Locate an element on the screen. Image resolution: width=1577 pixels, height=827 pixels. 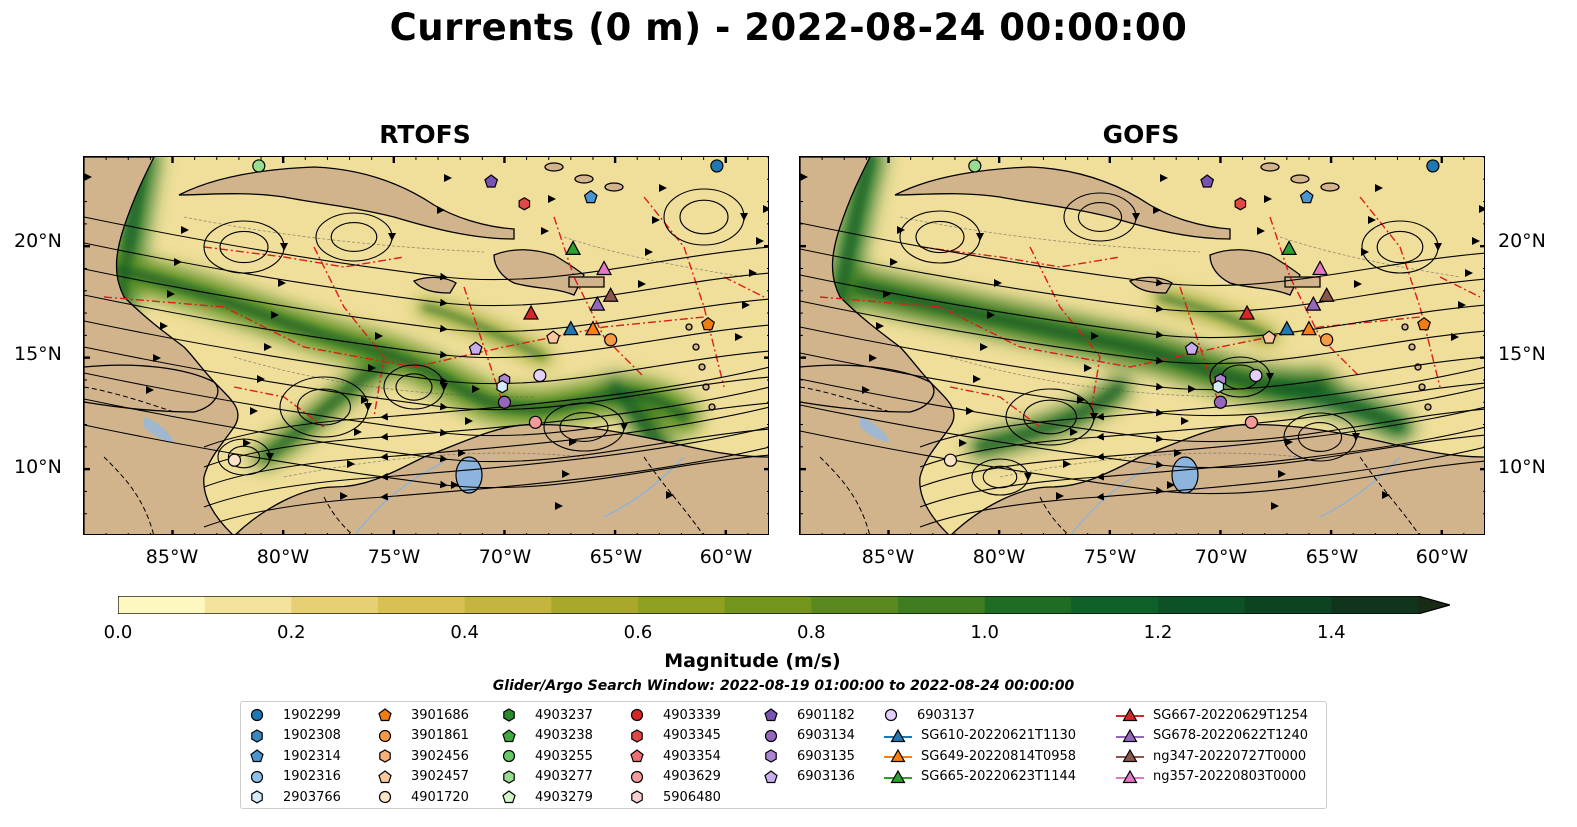
x-tick-label-left: 60°W is located at coordinates (726, 557).